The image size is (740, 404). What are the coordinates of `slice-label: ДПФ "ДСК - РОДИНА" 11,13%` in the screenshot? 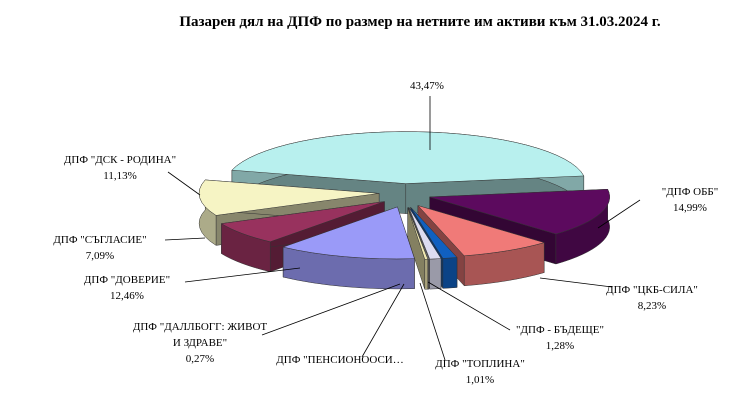 It's located at (120, 168).